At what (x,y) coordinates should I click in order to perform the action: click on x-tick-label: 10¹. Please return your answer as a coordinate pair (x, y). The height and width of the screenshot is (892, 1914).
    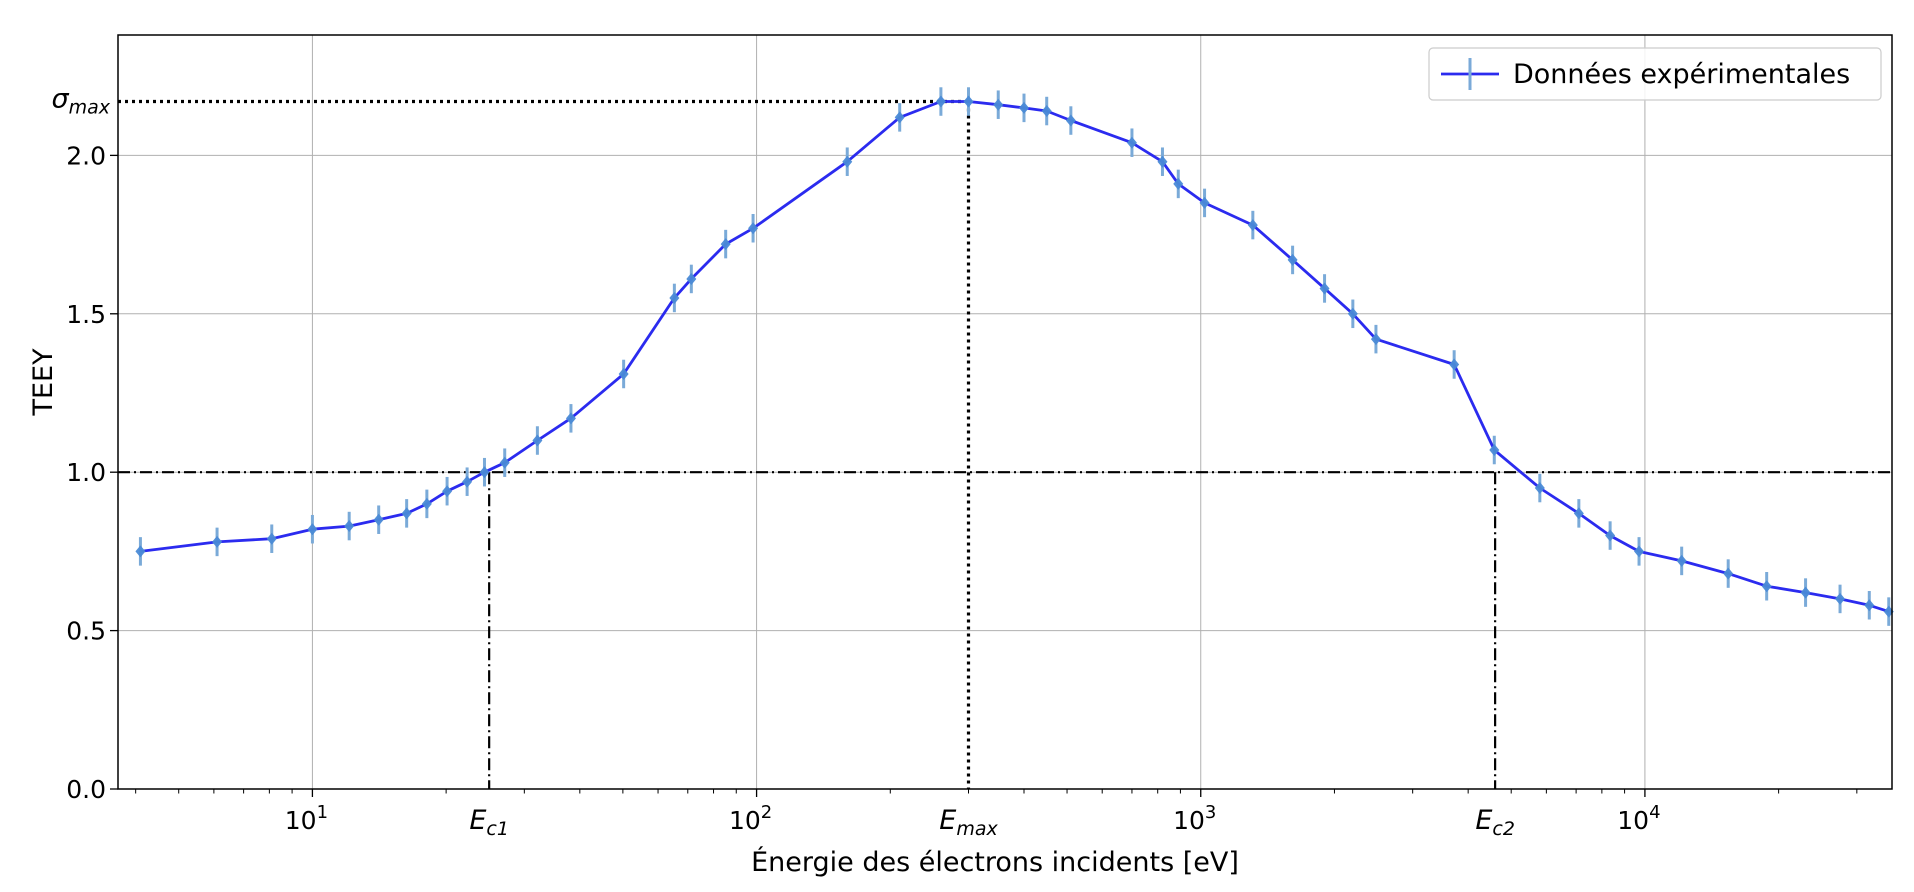
    Looking at the image, I should click on (306, 818).